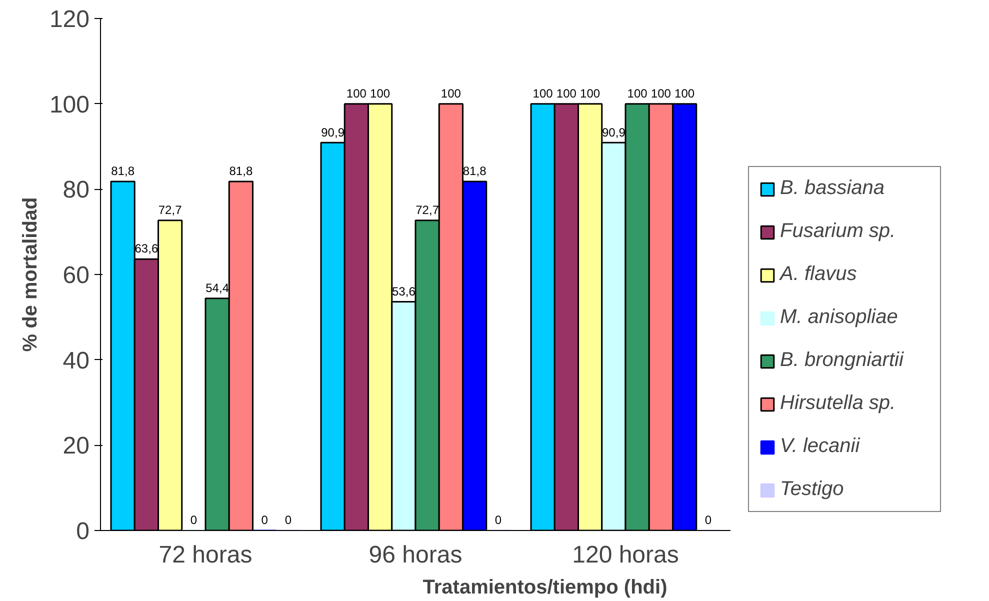 This screenshot has width=989, height=601. I want to click on x-axis-title: Tratamientos/tiempo (hdi), so click(545, 587).